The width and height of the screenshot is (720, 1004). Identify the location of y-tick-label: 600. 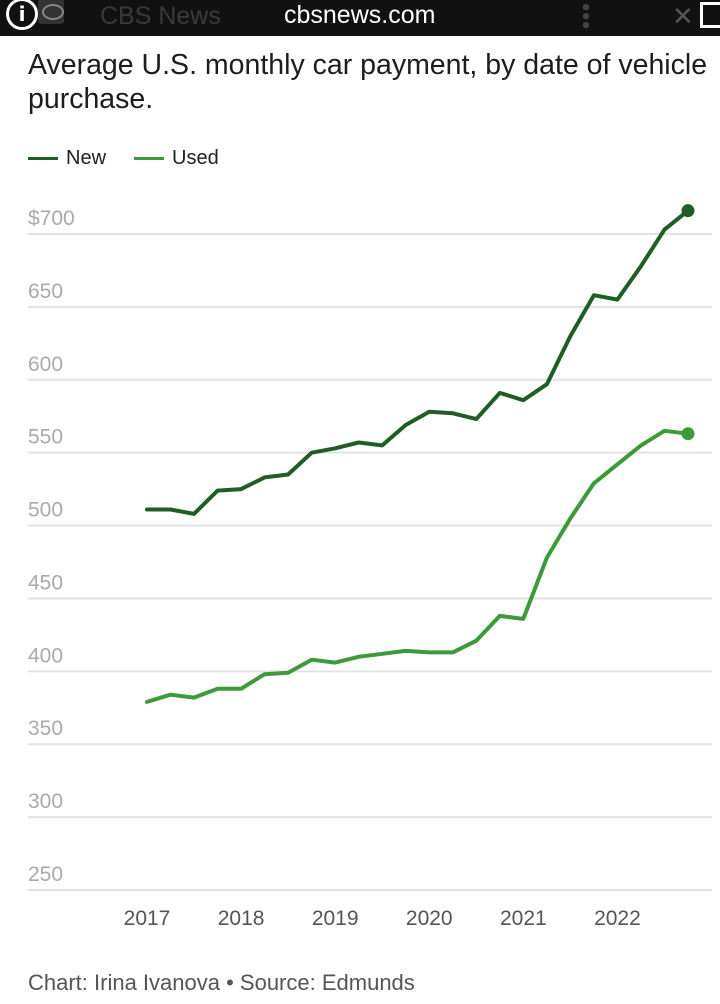
(45, 364).